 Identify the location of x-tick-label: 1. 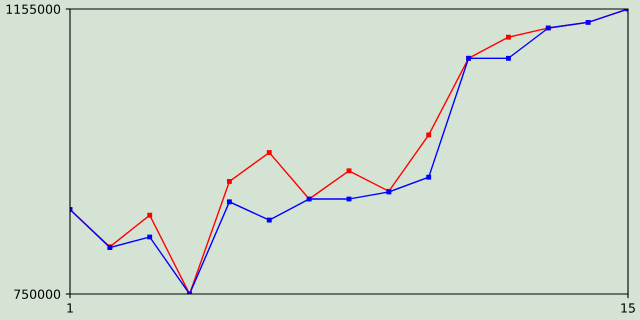
(70, 308).